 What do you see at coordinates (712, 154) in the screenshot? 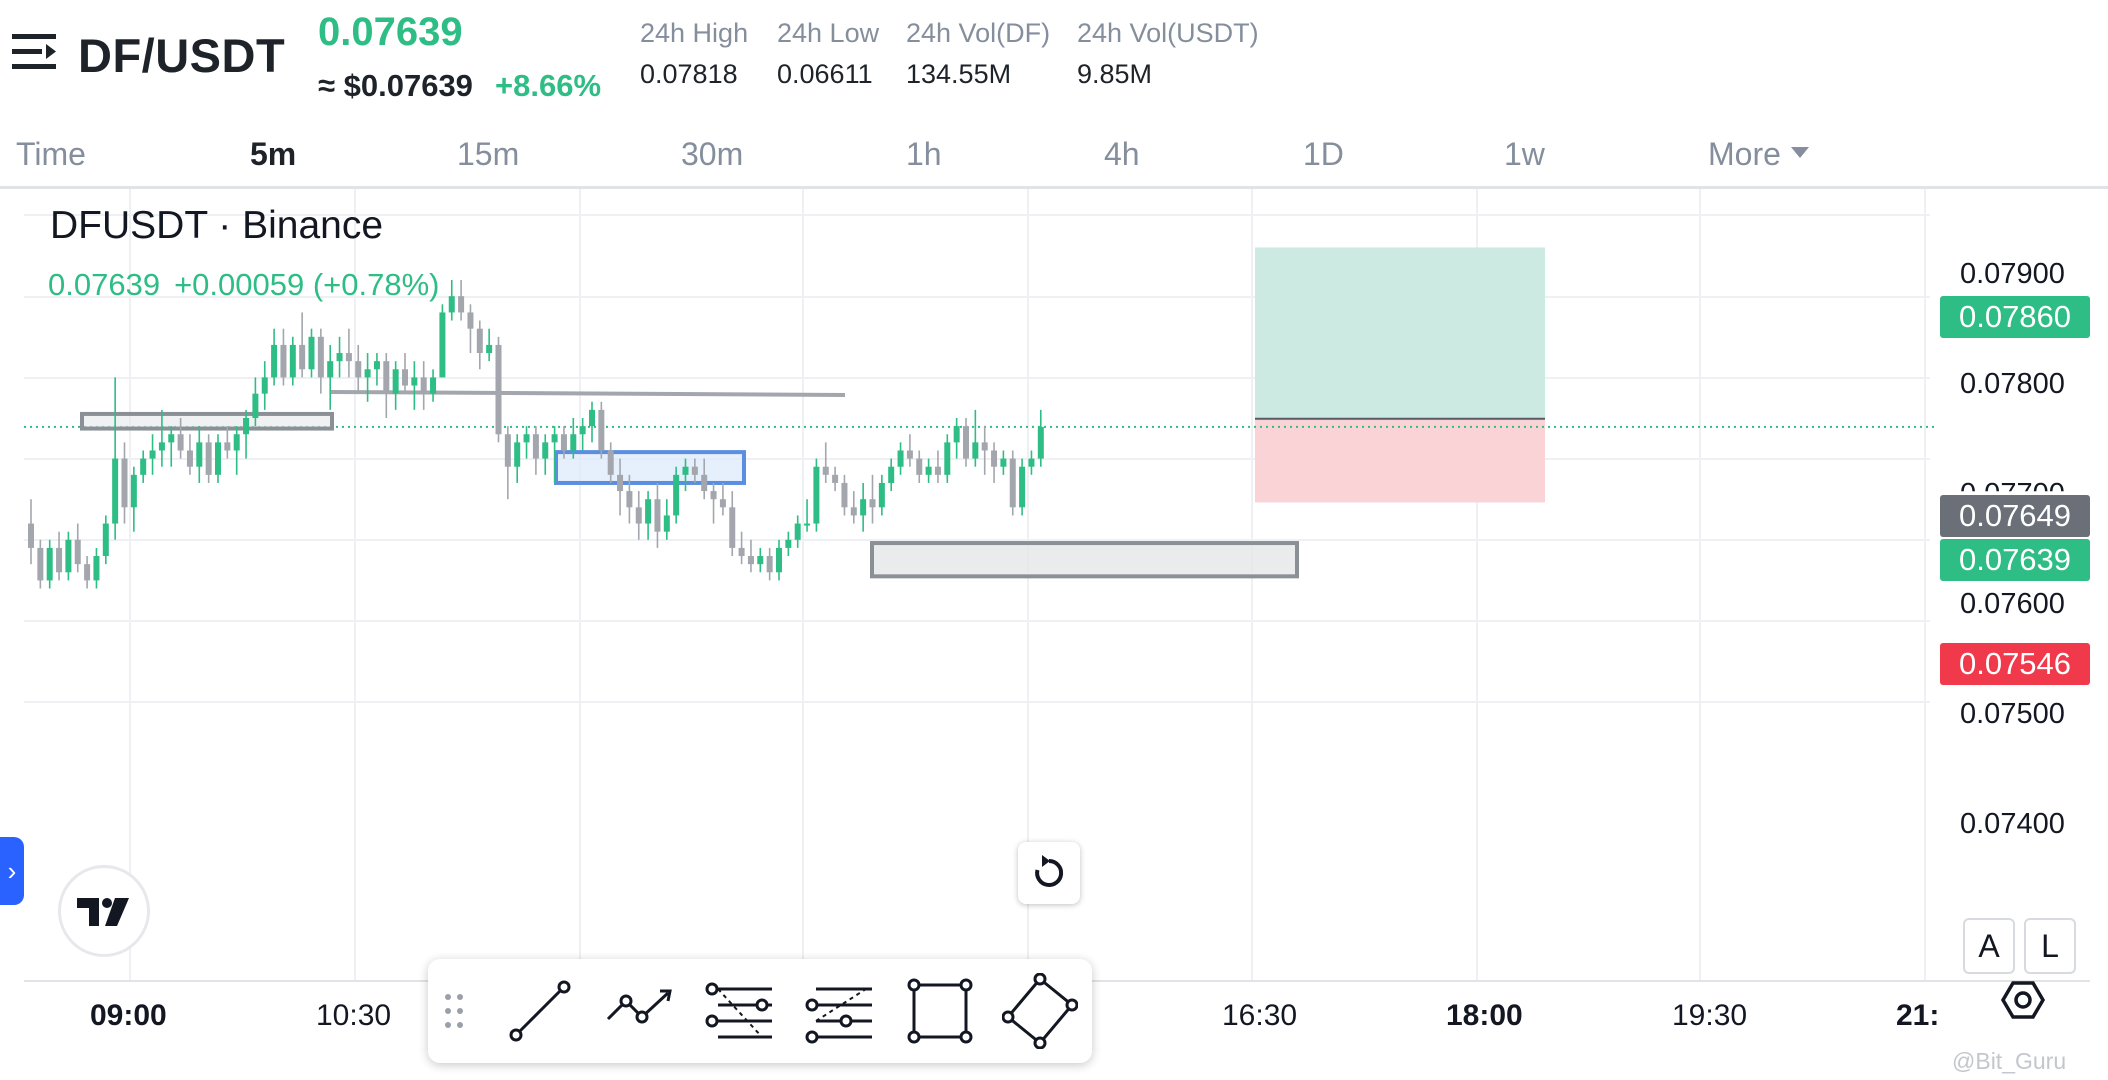
I see `tab-30m: 30m` at bounding box center [712, 154].